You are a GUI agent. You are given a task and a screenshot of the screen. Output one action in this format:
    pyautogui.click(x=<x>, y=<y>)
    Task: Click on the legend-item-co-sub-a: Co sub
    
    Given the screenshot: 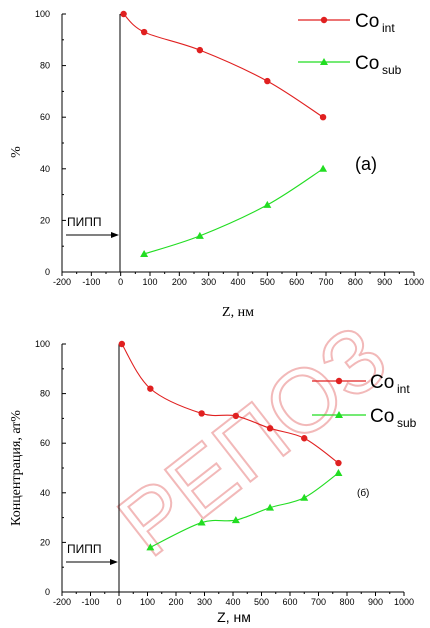 What is the action you would take?
    pyautogui.click(x=350, y=65)
    